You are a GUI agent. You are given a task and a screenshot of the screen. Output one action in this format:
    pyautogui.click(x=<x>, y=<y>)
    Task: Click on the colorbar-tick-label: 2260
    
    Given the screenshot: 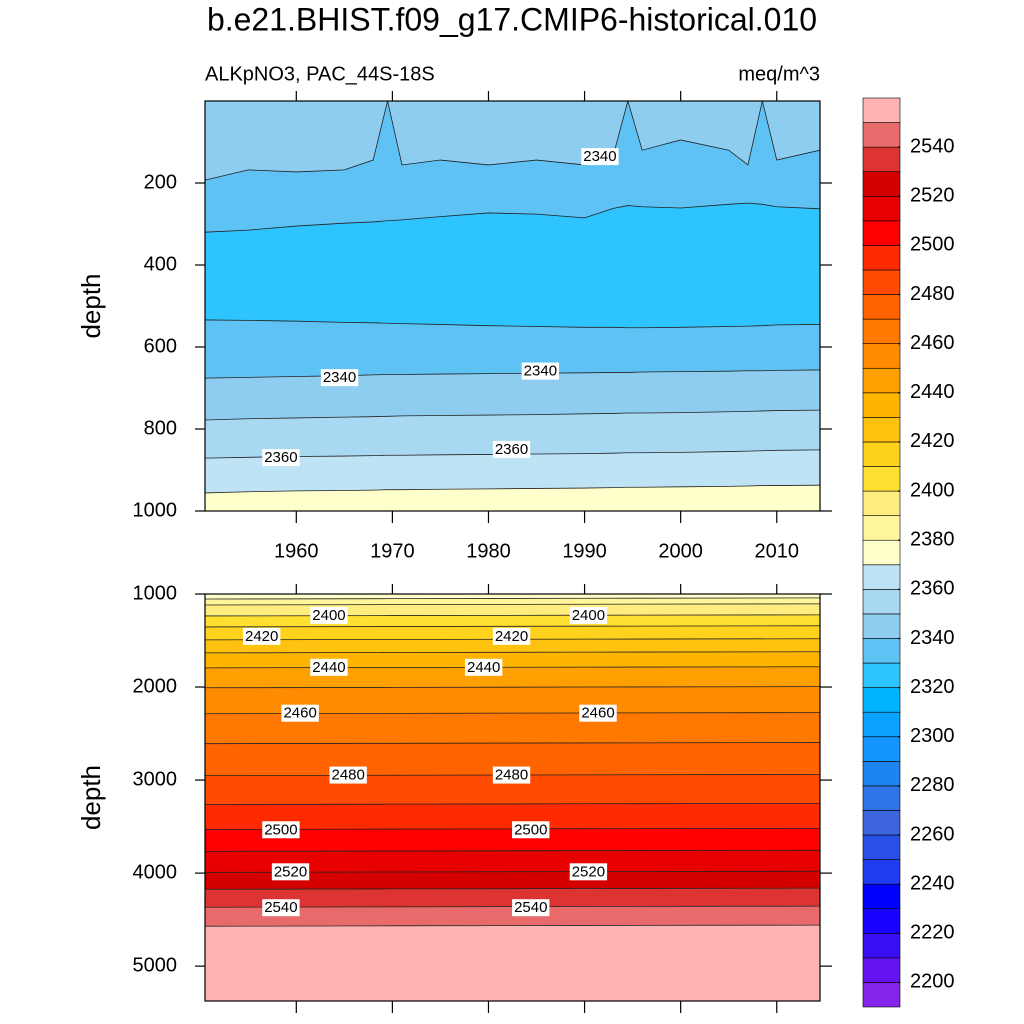 What is the action you would take?
    pyautogui.click(x=932, y=834)
    